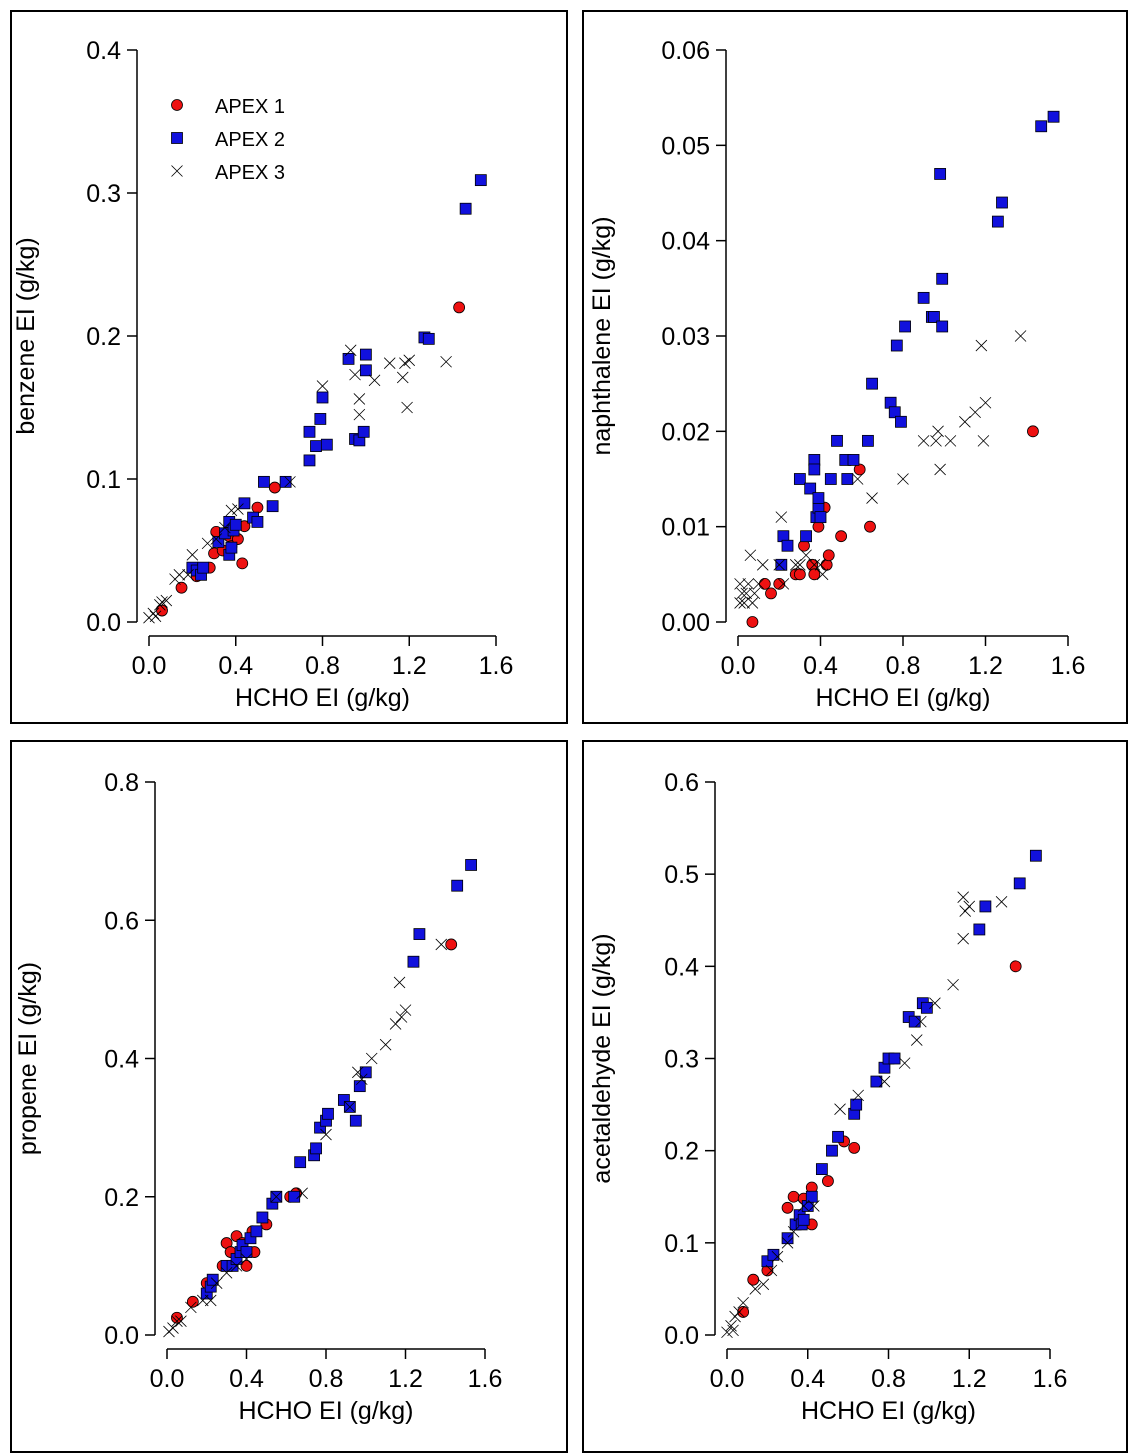 The width and height of the screenshot is (1128, 1453). Describe the element at coordinates (820, 666) in the screenshot. I see `x-tick-label: 0.4` at that location.